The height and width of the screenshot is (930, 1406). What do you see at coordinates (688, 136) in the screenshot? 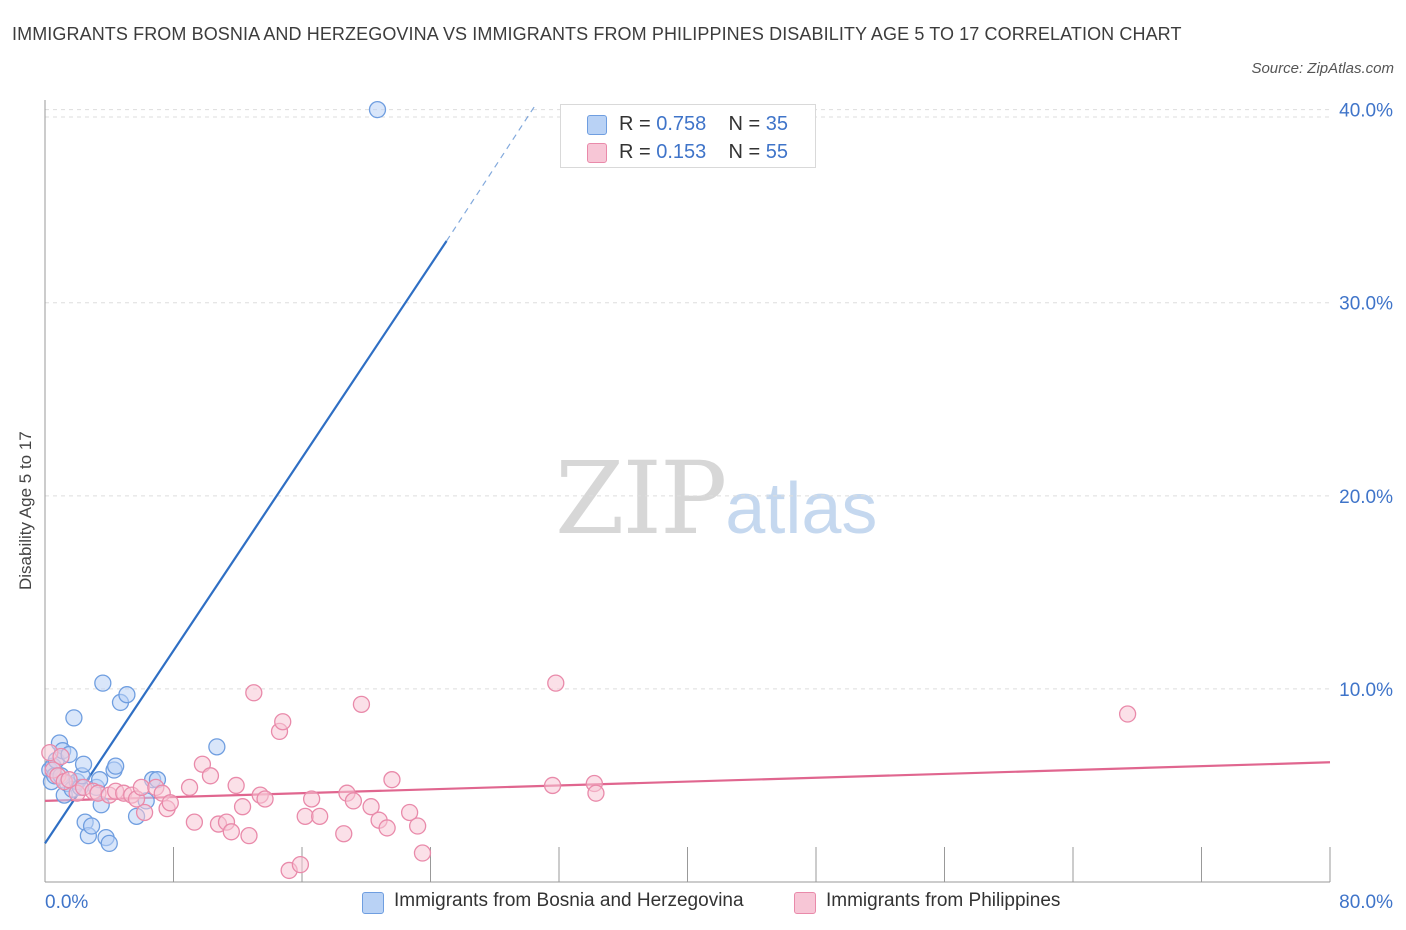
I see `correlation-legend: R = 0.758 N = 35 R = 0.153 N = 55` at bounding box center [688, 136].